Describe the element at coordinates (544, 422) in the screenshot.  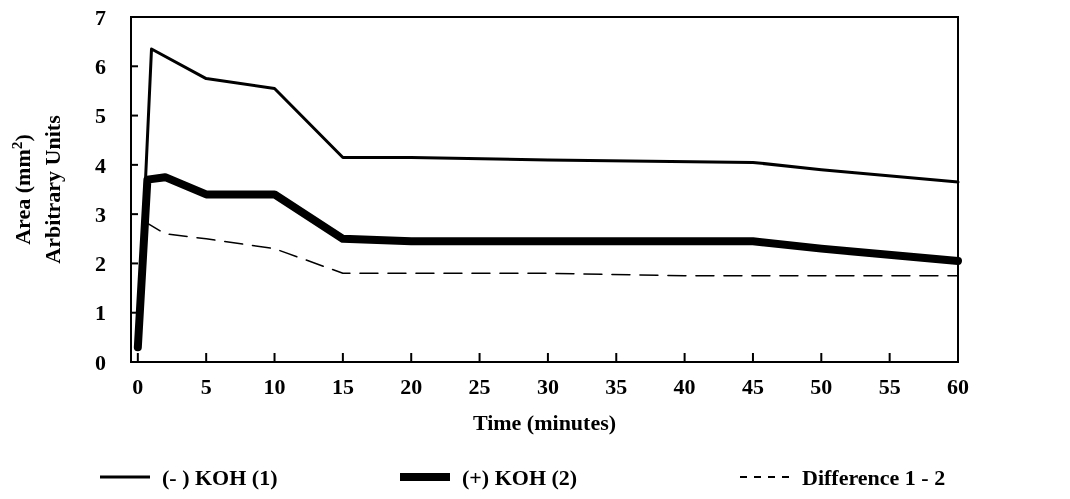
I see `x-axis-title: Time (minutes)` at that location.